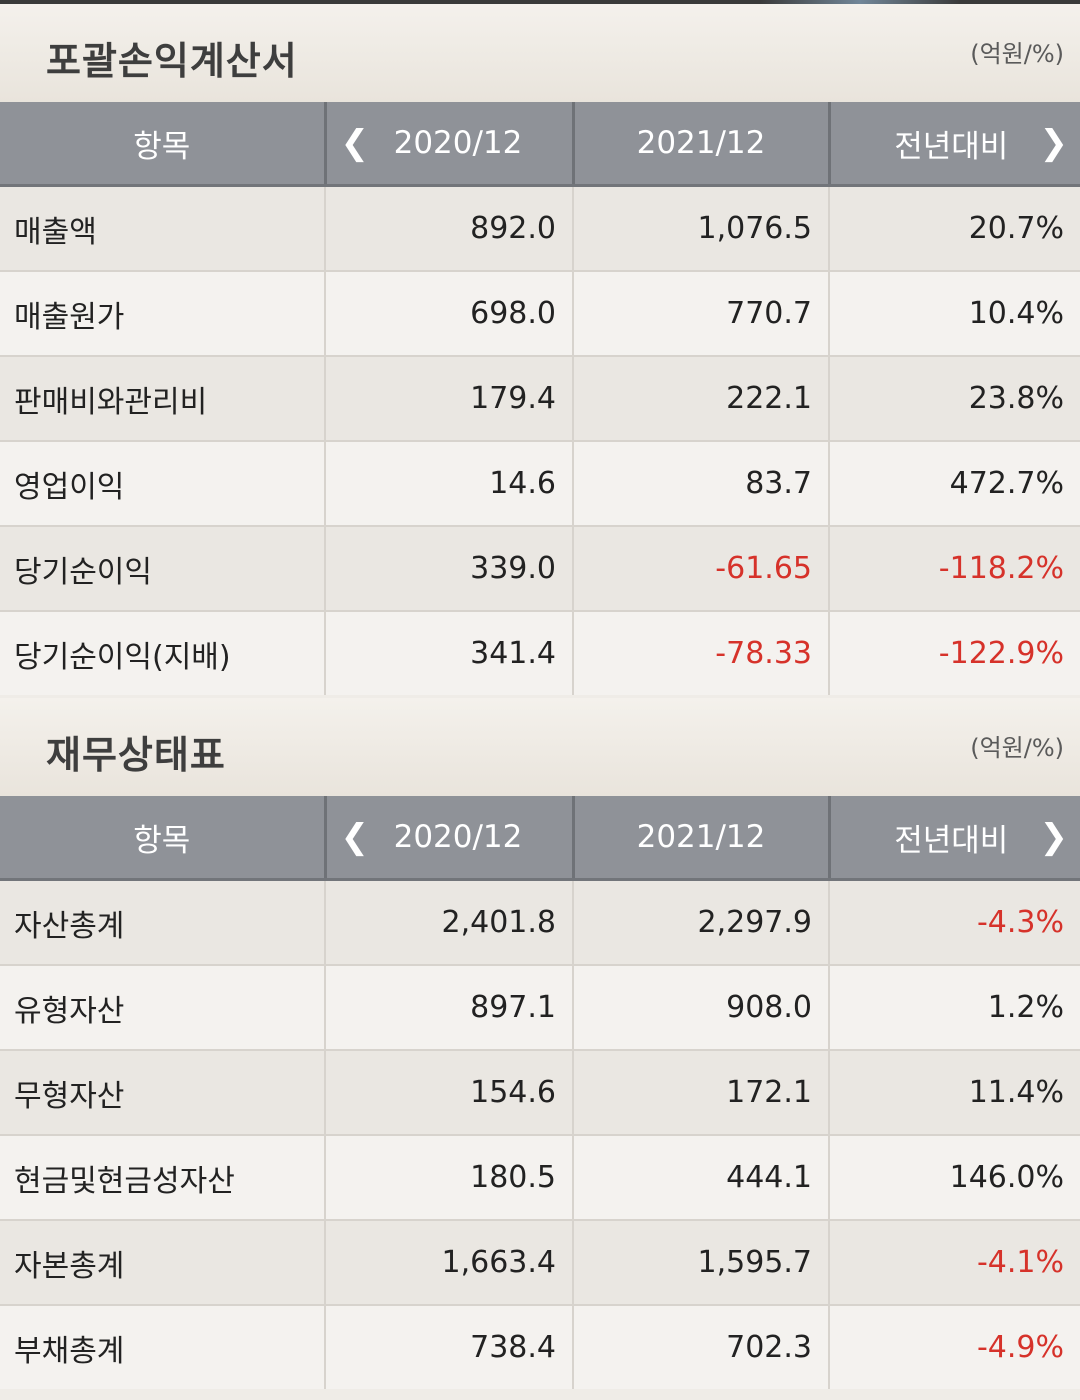 Image resolution: width=1080 pixels, height=1400 pixels. What do you see at coordinates (448, 652) in the screenshot?
I see `value-2020: 341.4` at bounding box center [448, 652].